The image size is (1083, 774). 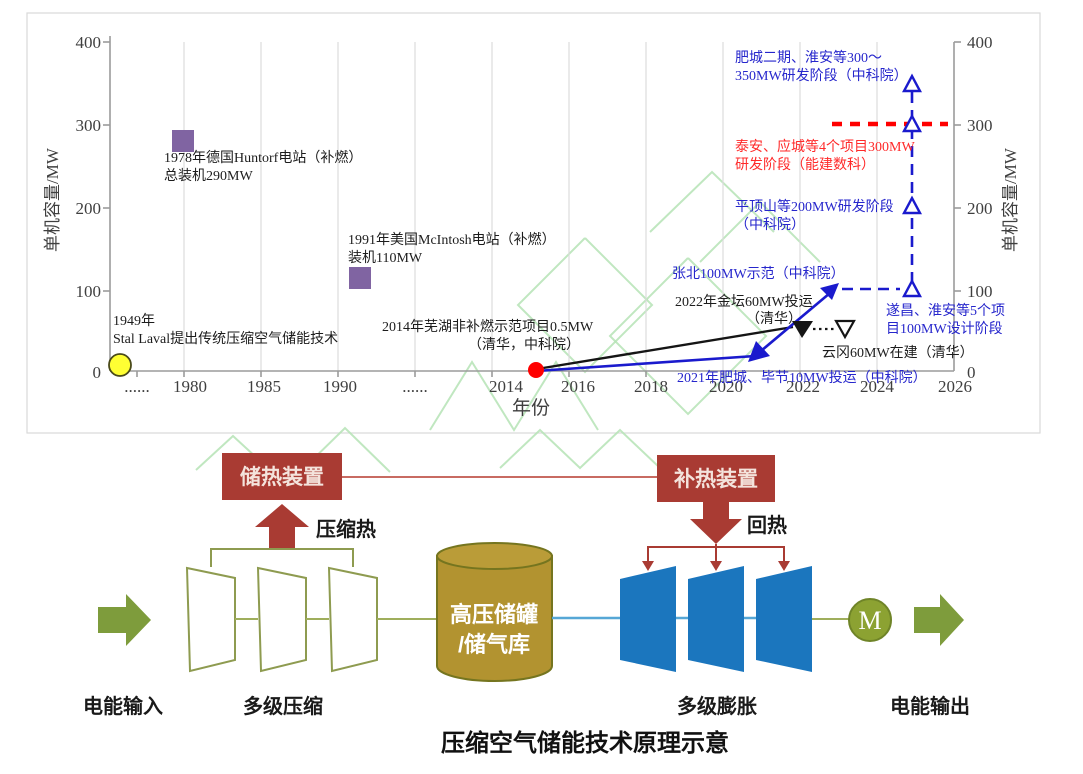 I want to click on compressor-bracket, so click(x=282, y=557).